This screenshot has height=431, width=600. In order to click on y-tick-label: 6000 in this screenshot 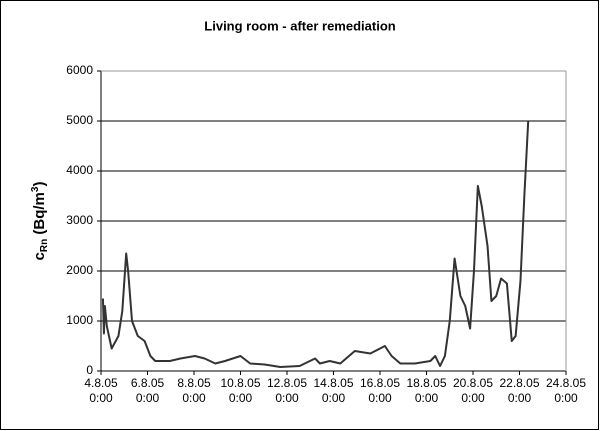, I will do `click(79, 70)`.